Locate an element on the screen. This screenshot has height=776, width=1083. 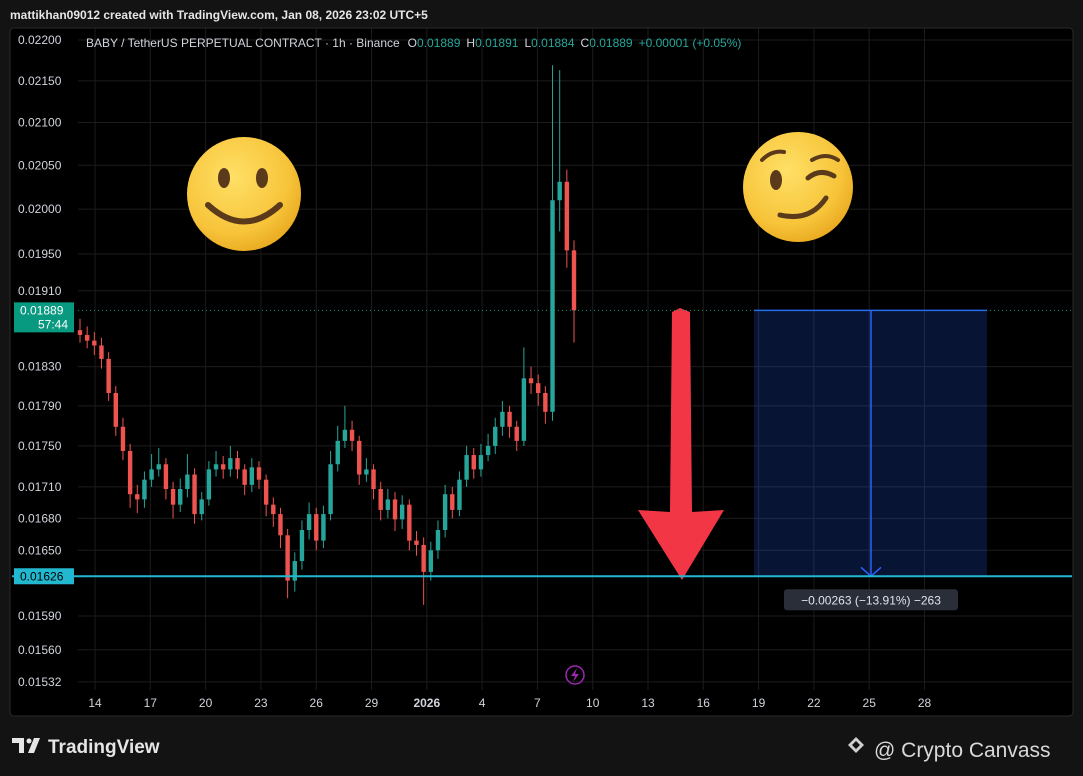
tradingview-logo: TradingView is located at coordinates (86, 747).